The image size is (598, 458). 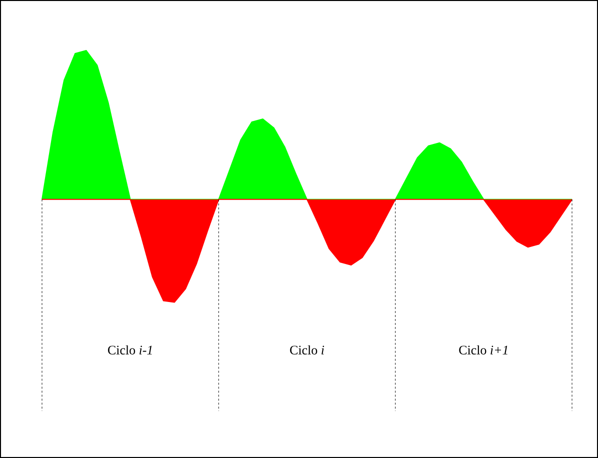 What do you see at coordinates (307, 349) in the screenshot?
I see `text: Ciclo i` at bounding box center [307, 349].